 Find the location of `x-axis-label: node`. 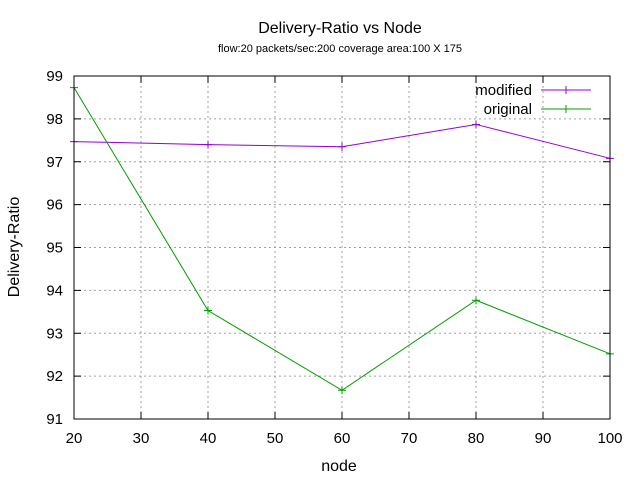

x-axis-label: node is located at coordinates (339, 466).